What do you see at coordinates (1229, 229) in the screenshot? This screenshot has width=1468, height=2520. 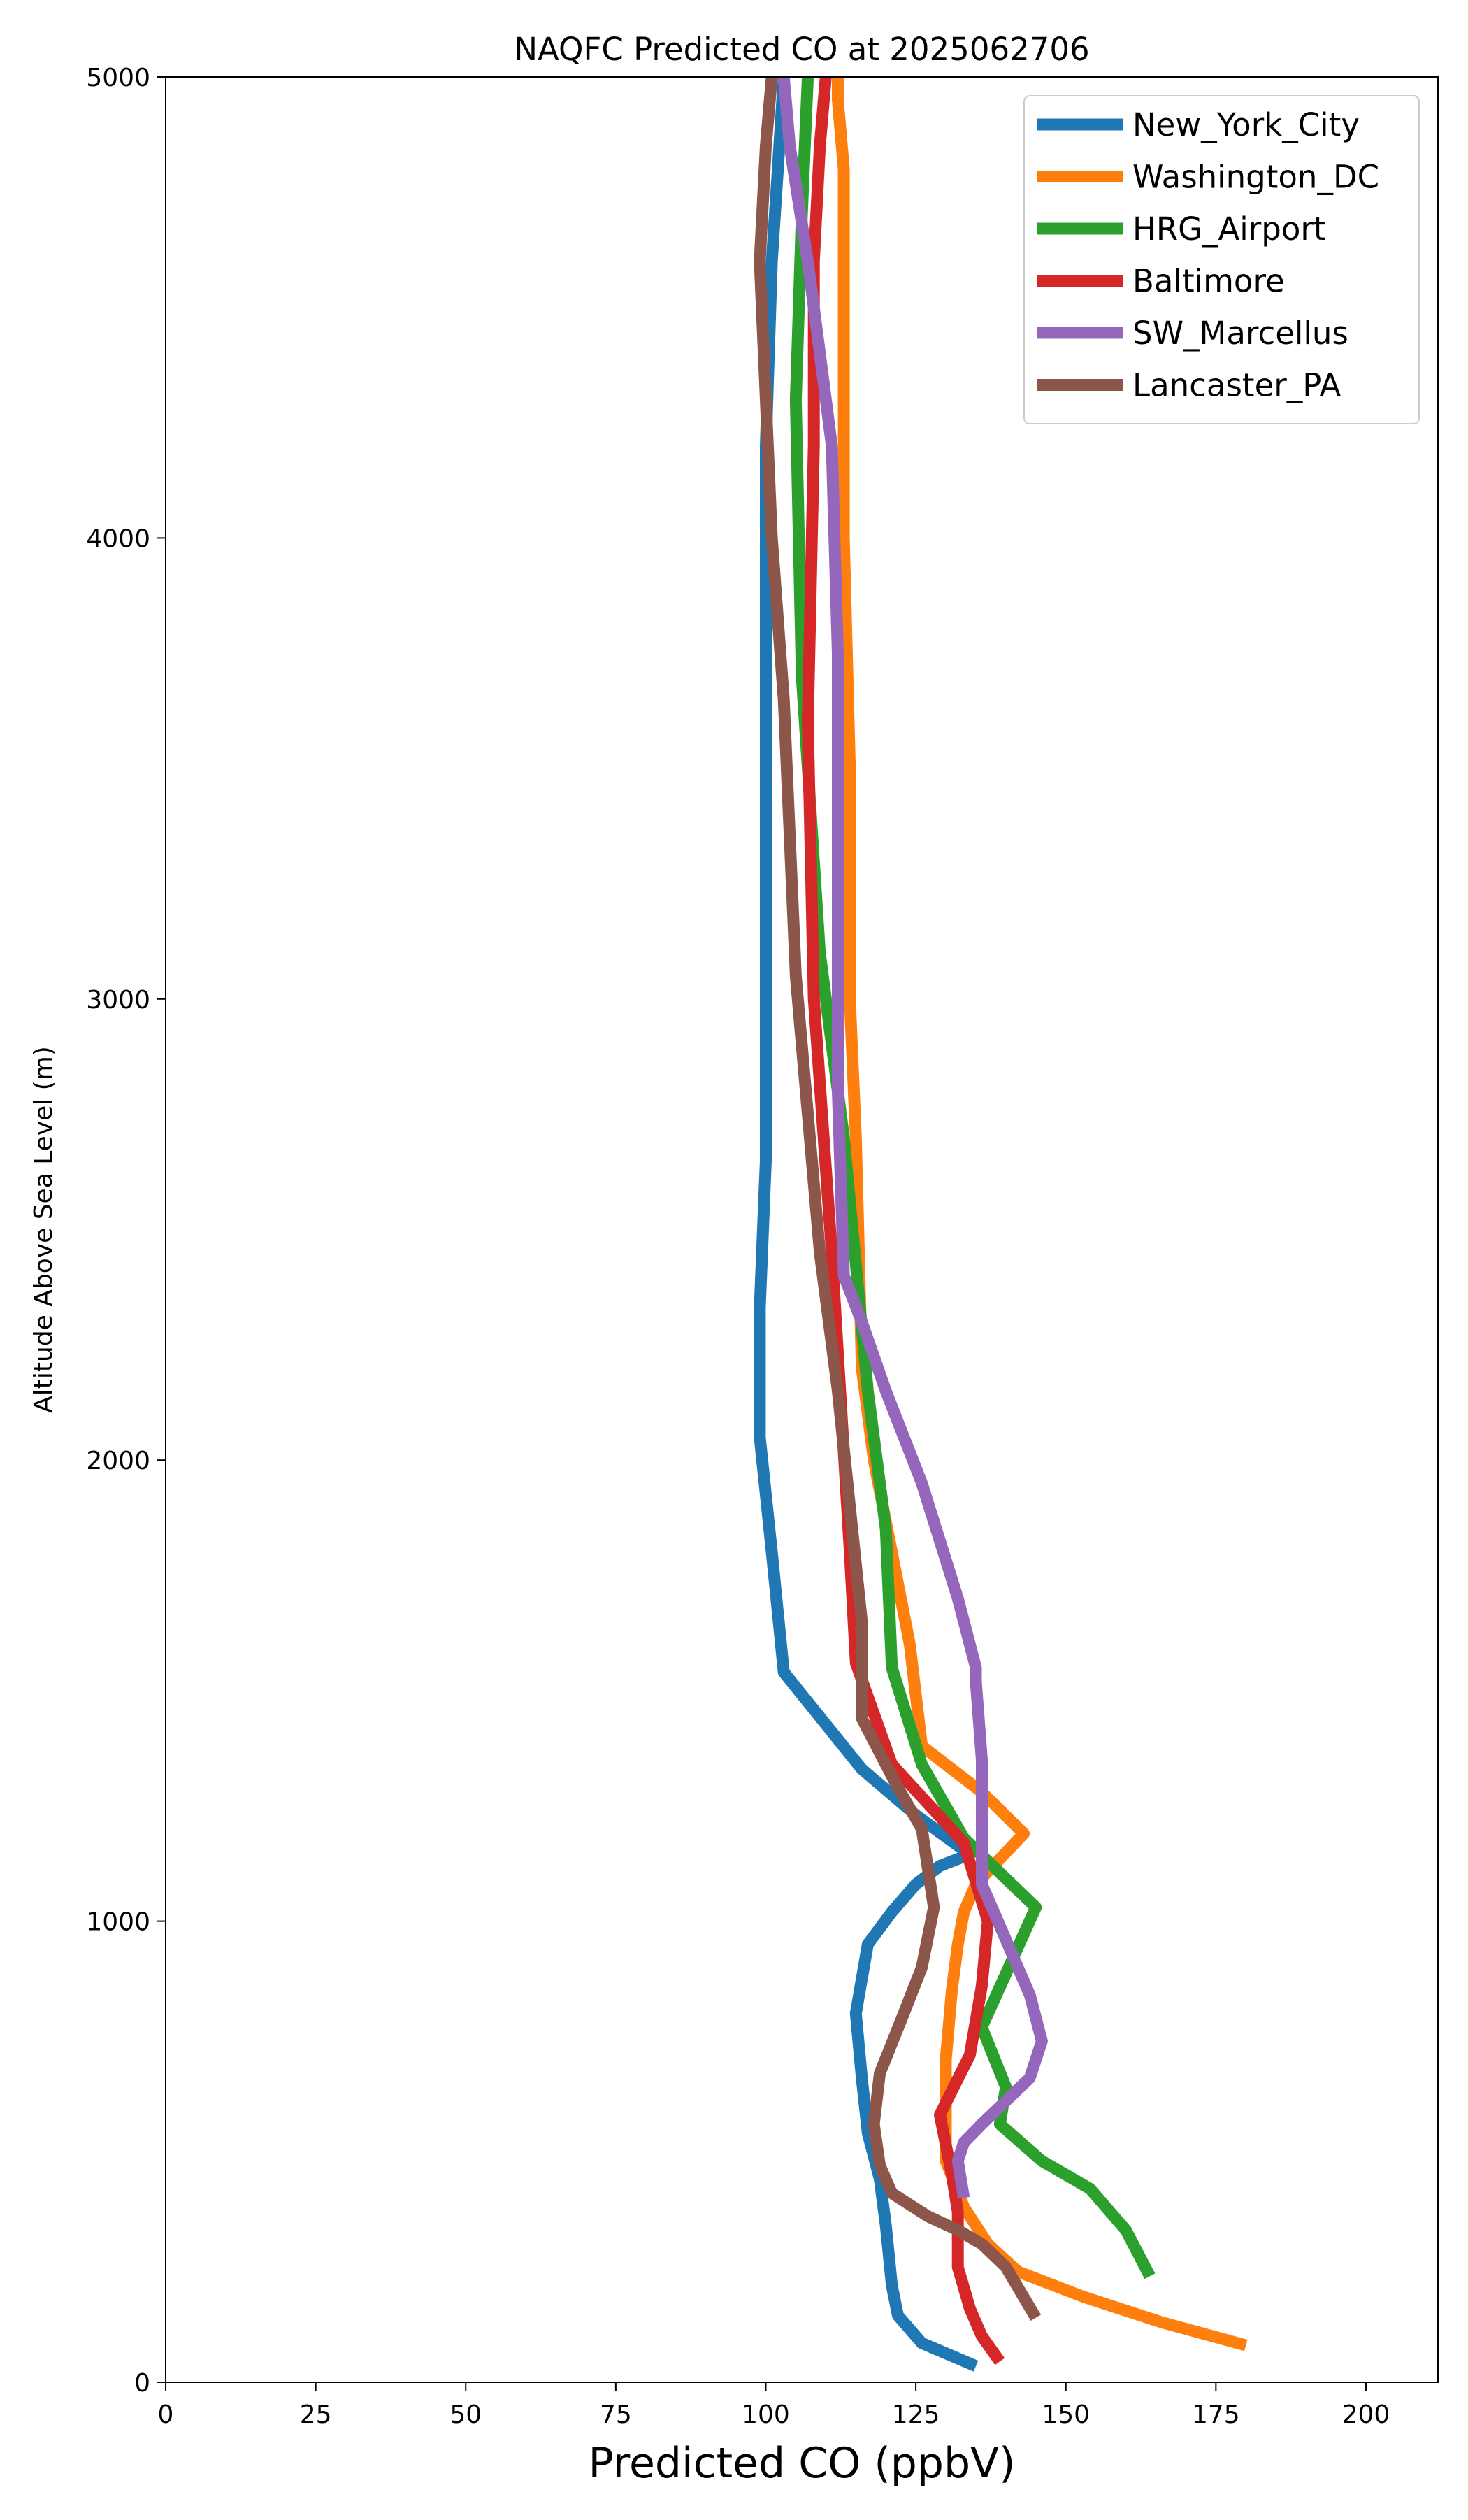 I see `legend-label: HRG_Airport` at bounding box center [1229, 229].